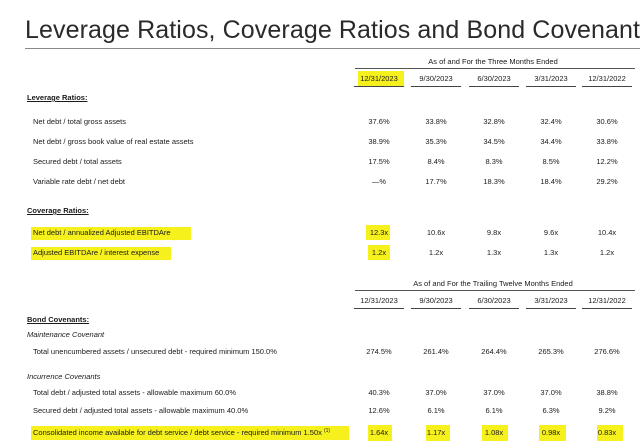 The image size is (640, 446). I want to click on cell-value: 17.5%, so click(379, 161).